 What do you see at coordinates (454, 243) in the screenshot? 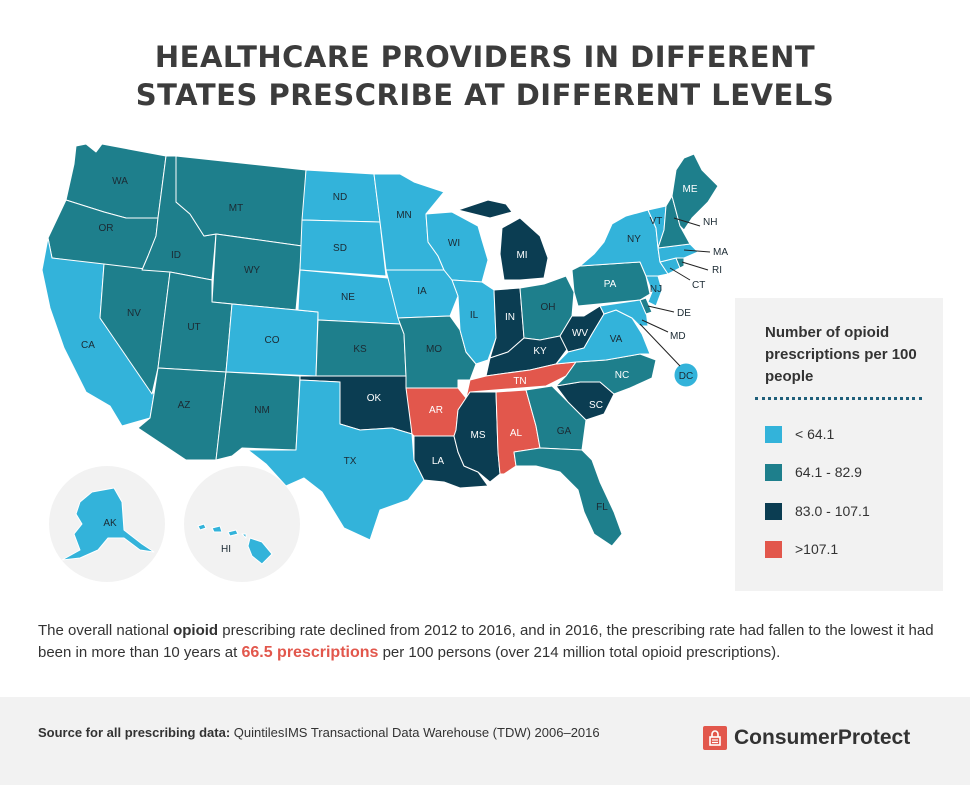
I see `svg-text: WI` at bounding box center [454, 243].